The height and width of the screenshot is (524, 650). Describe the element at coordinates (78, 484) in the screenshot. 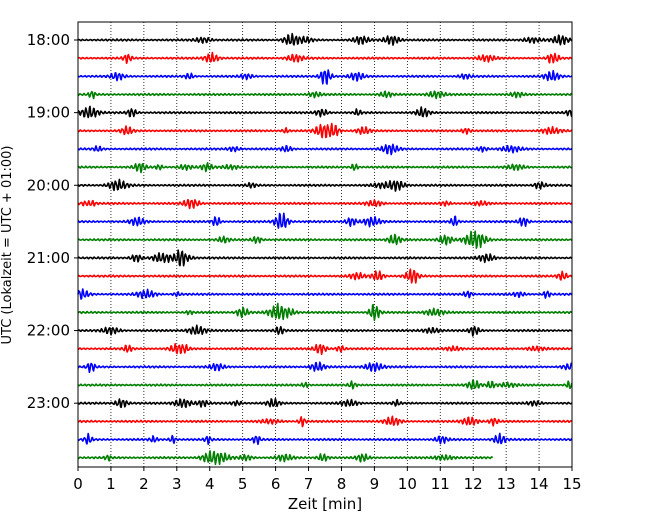

I see `x-tick-label: 0` at that location.